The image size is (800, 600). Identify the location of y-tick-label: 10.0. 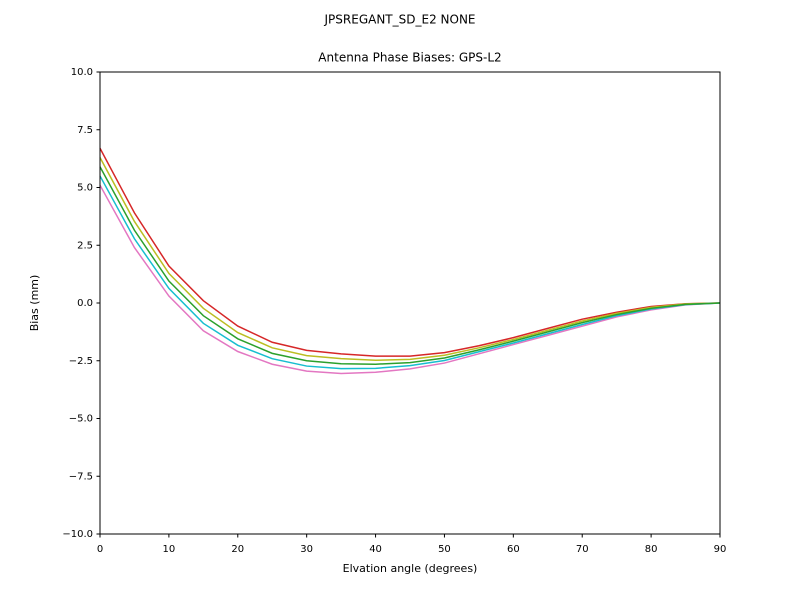
(82, 72).